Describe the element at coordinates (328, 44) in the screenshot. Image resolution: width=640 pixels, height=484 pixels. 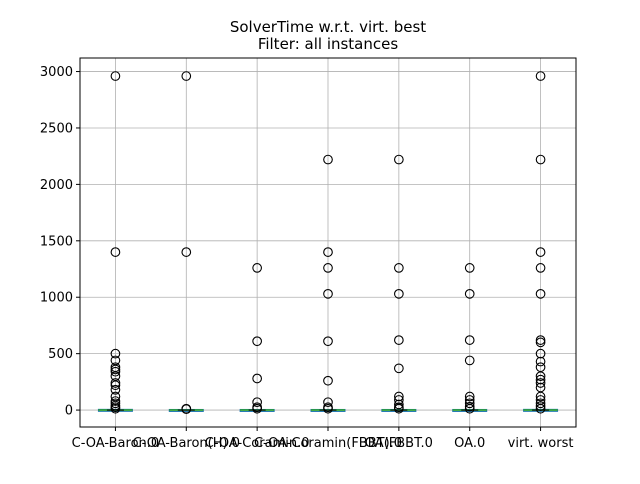
I see `chart-subtitle: Filter: all instances` at that location.